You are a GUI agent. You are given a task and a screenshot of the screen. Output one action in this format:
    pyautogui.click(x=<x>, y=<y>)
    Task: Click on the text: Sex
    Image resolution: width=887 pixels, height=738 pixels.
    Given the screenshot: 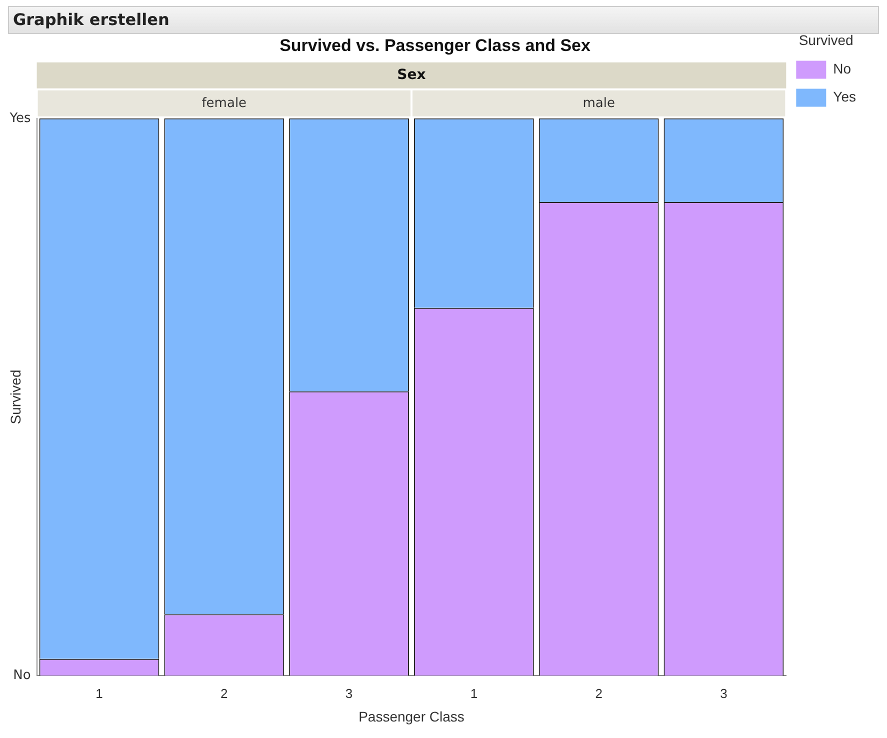 What is the action you would take?
    pyautogui.click(x=411, y=75)
    